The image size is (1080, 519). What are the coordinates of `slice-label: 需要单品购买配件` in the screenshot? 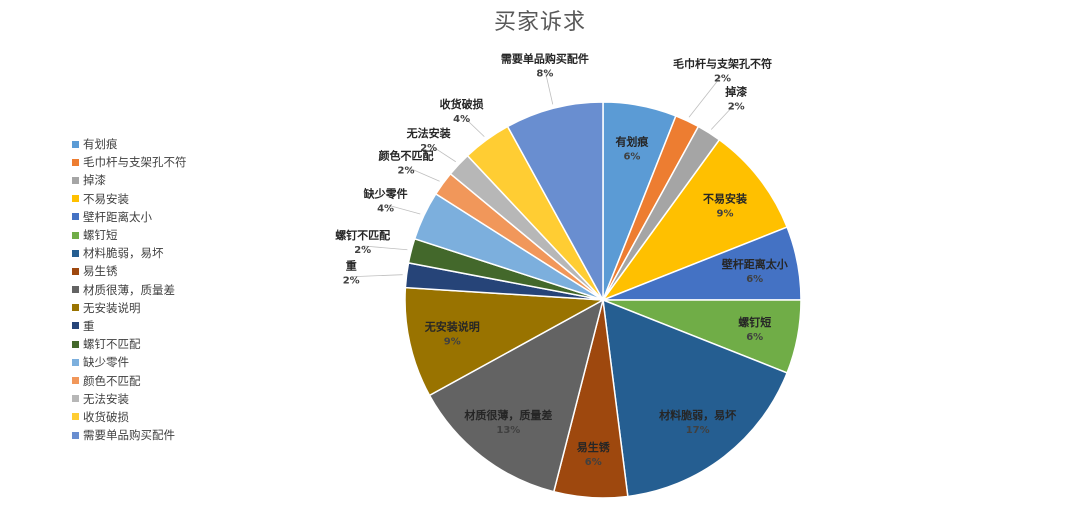 It's located at (545, 59).